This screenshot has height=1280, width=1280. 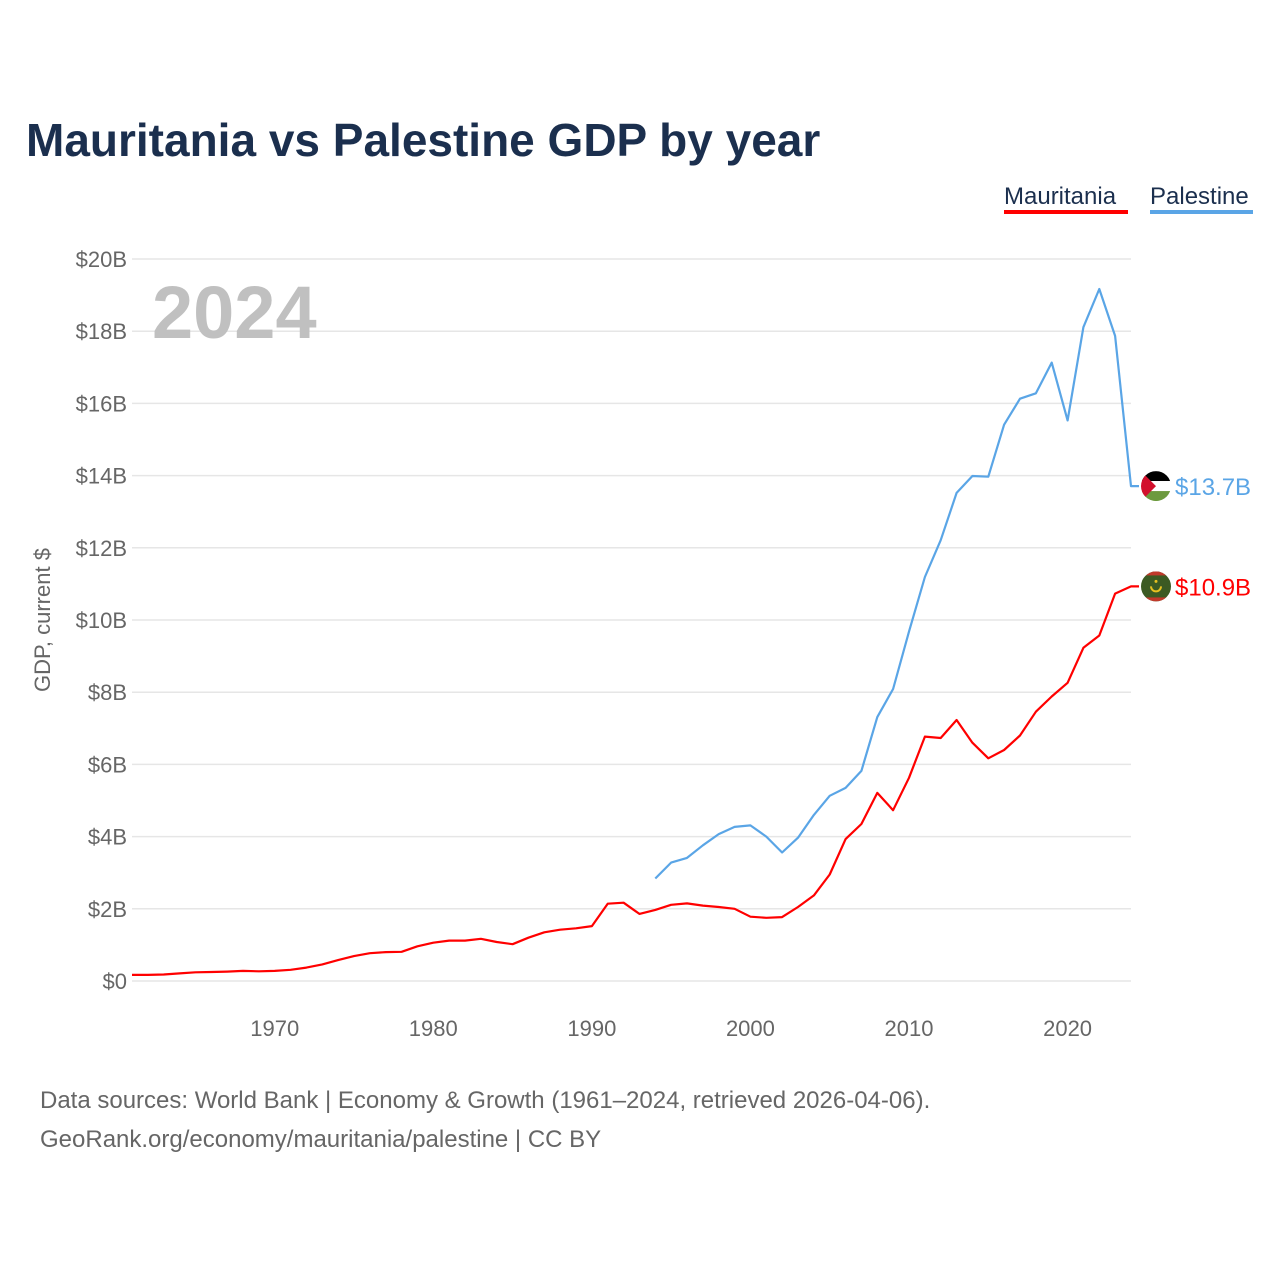 I want to click on y-tick-label: $18B, so click(x=101, y=331).